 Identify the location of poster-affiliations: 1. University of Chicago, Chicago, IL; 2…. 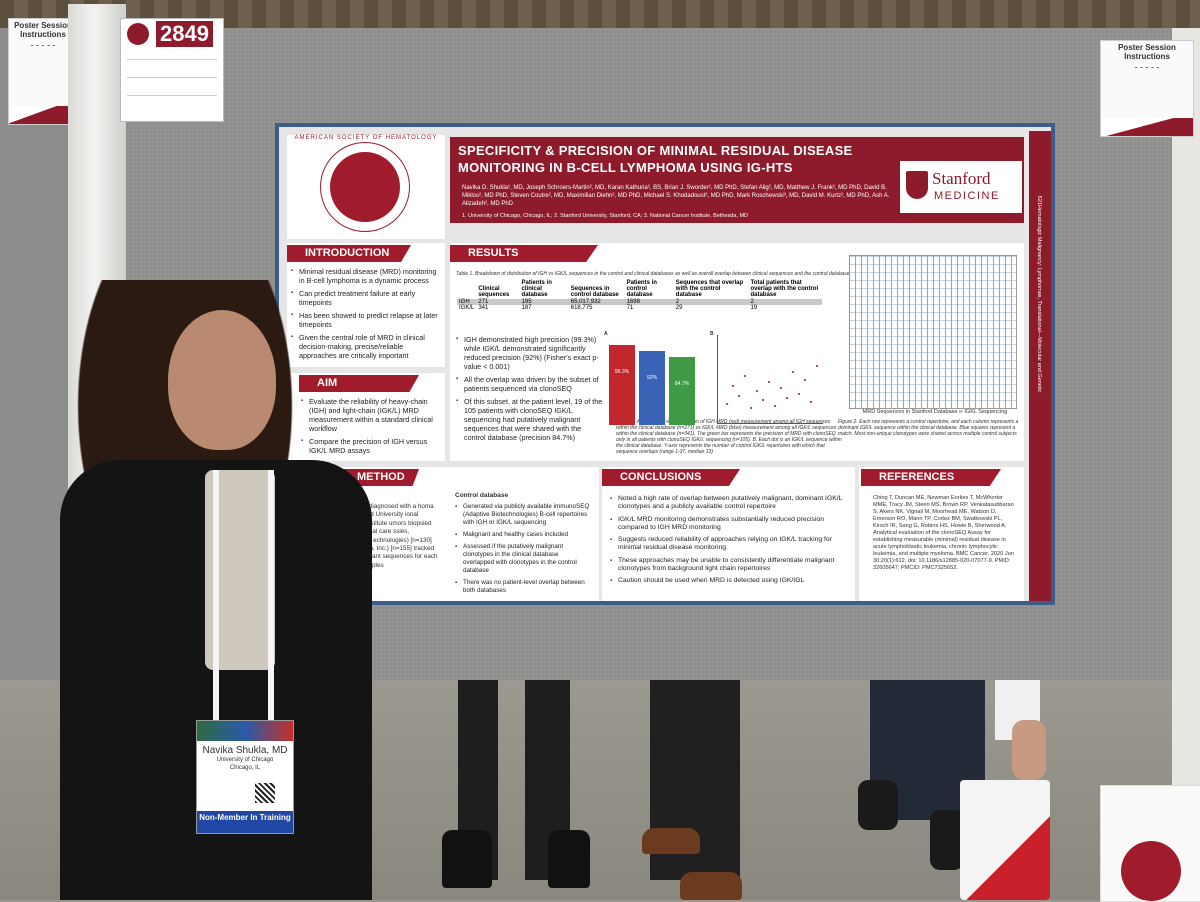
(605, 216).